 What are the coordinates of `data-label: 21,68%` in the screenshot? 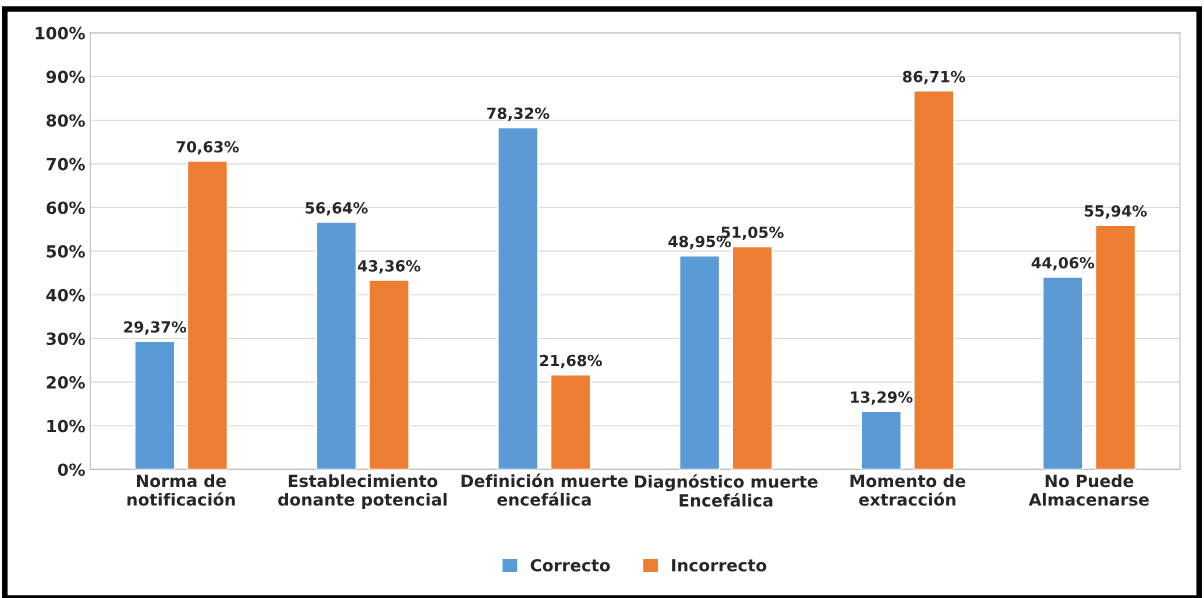 It's located at (571, 361).